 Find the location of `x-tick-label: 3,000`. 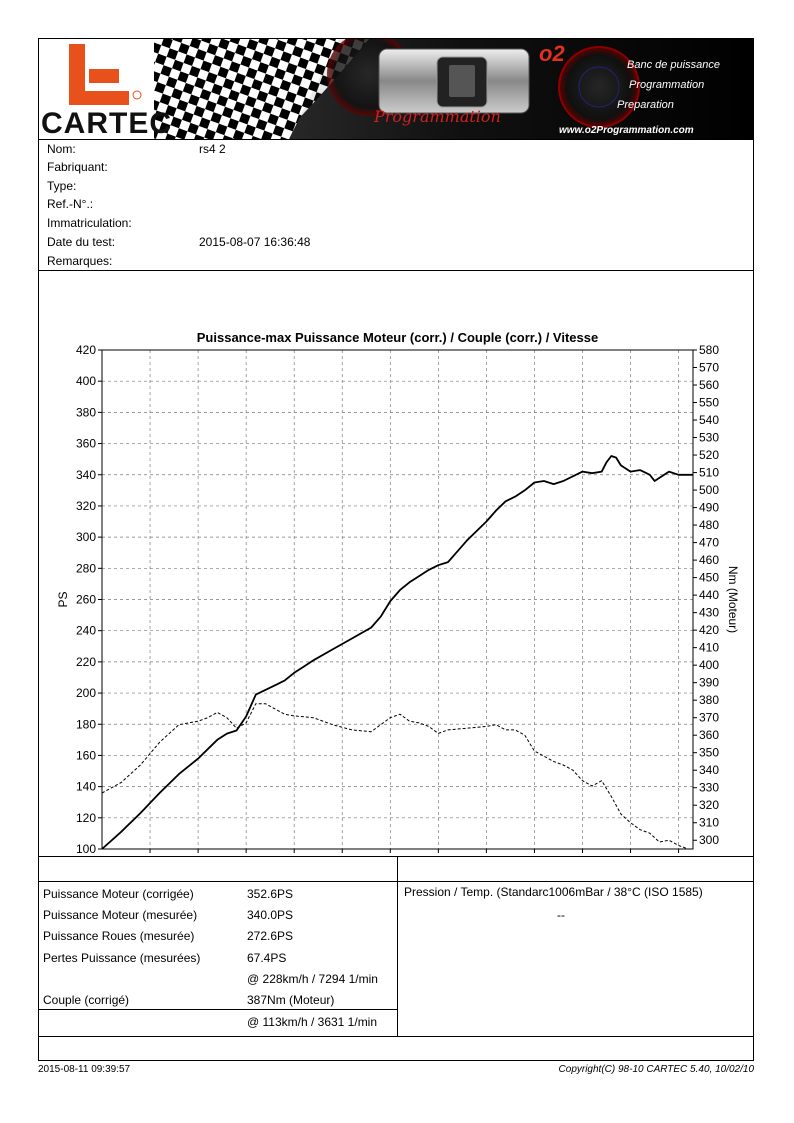

x-tick-label: 3,000 is located at coordinates (198, 855).